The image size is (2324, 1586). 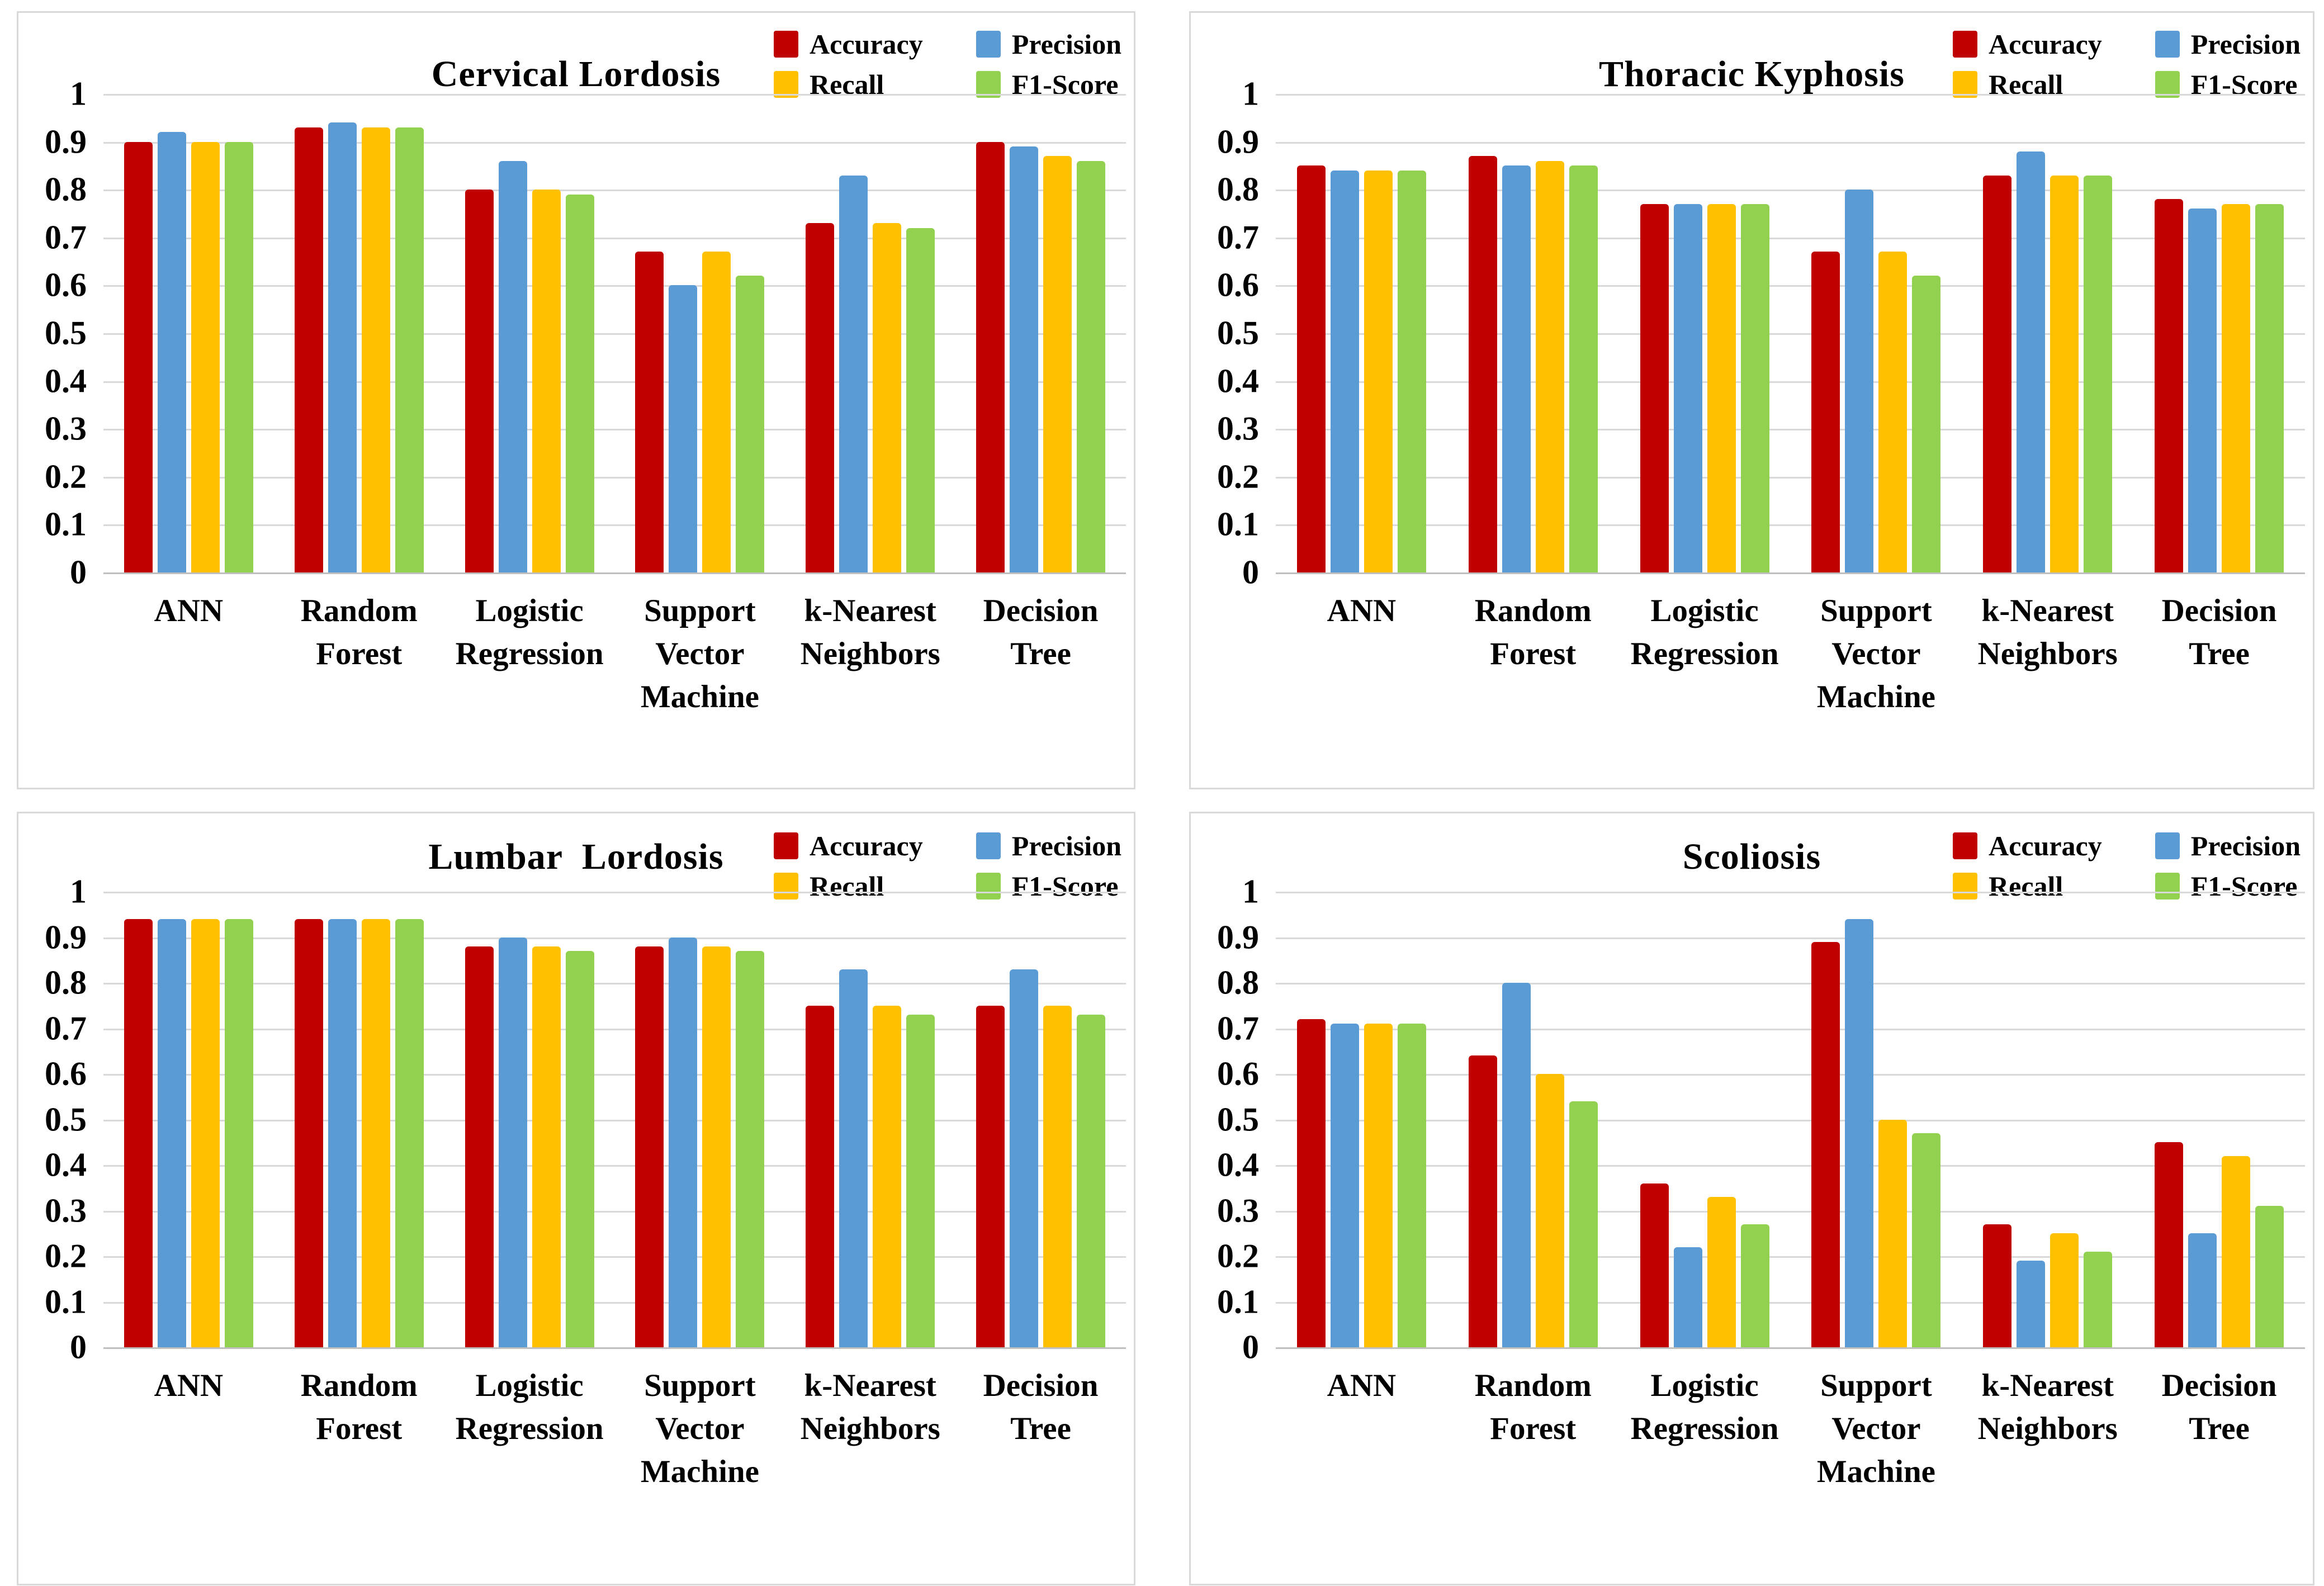 What do you see at coordinates (2245, 44) in the screenshot?
I see `legend-label: Precision` at bounding box center [2245, 44].